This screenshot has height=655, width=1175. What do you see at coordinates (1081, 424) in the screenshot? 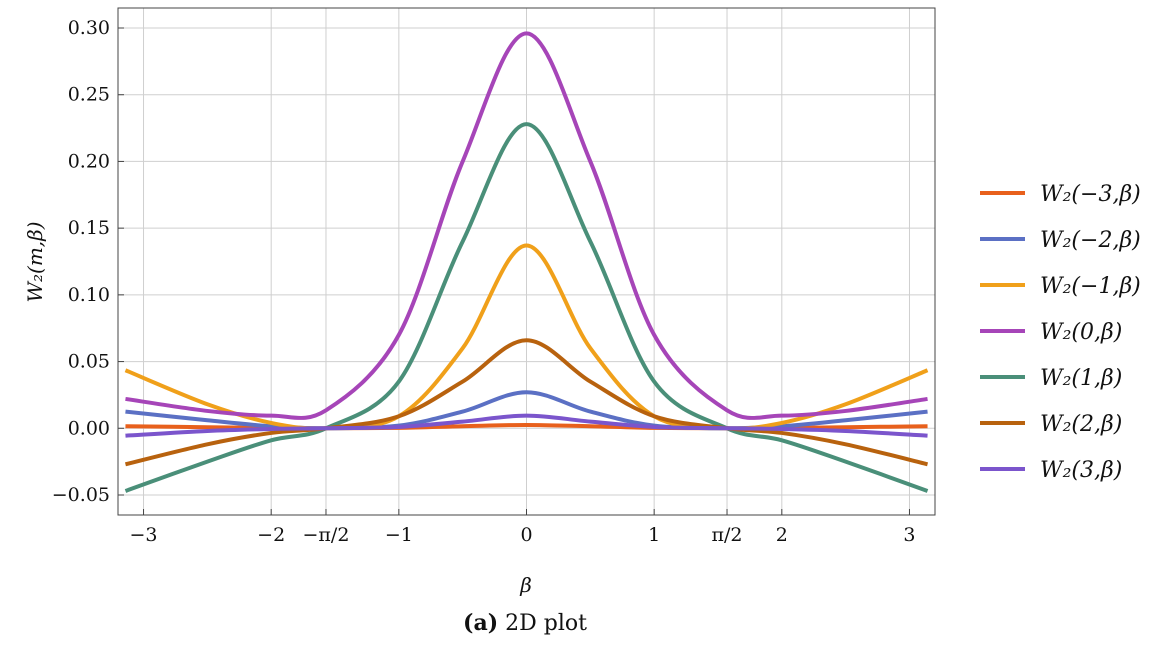
I see `legend-entry: W₂(2,β)` at bounding box center [1081, 424].